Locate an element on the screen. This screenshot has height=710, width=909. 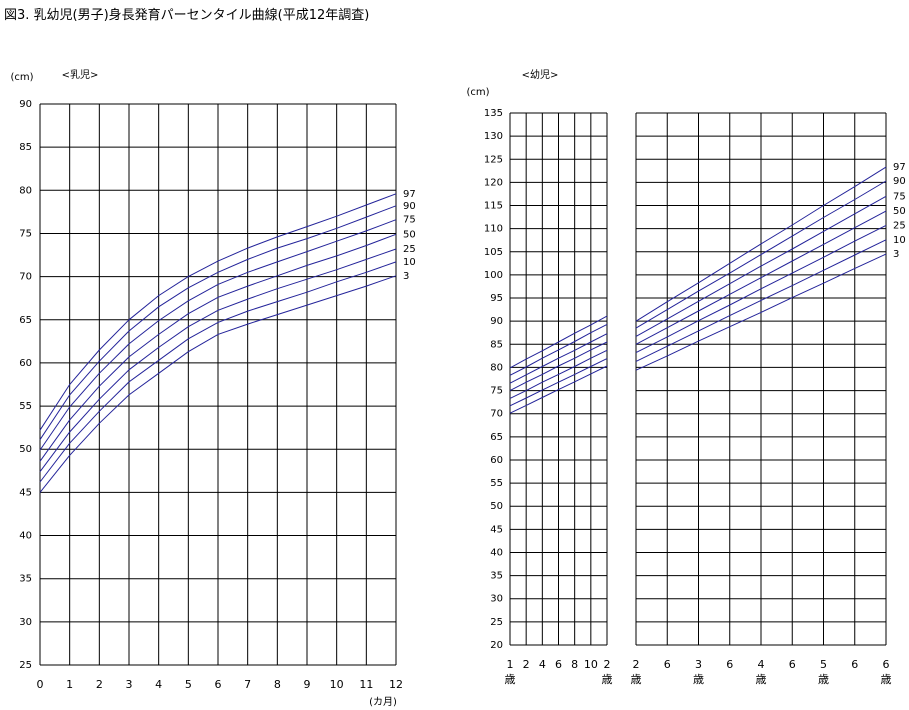
page-title: 図3. 乳幼児(男子)身長発育パーセンタイル曲線(平成12年調査) is located at coordinates (187, 15).